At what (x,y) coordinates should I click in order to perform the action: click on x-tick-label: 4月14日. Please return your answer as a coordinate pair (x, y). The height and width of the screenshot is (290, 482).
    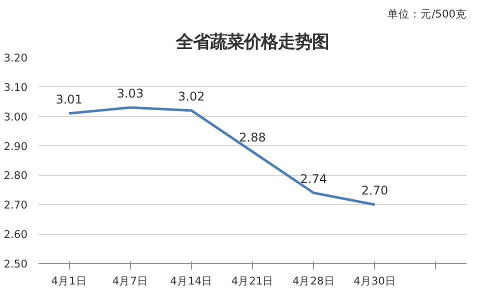
    Looking at the image, I should click on (191, 281).